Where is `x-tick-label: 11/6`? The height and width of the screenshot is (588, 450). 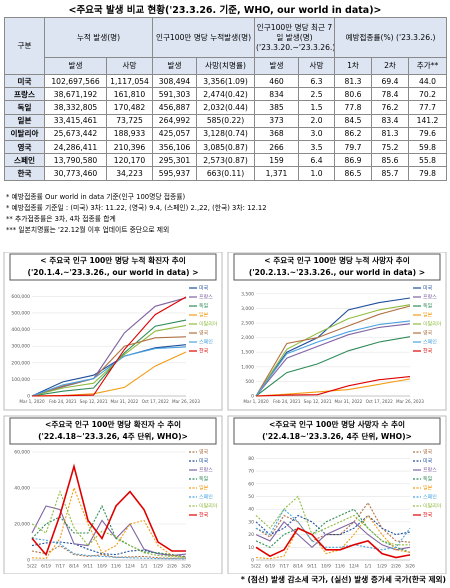
x-tick-label: 11/6 is located at coordinates (340, 567).